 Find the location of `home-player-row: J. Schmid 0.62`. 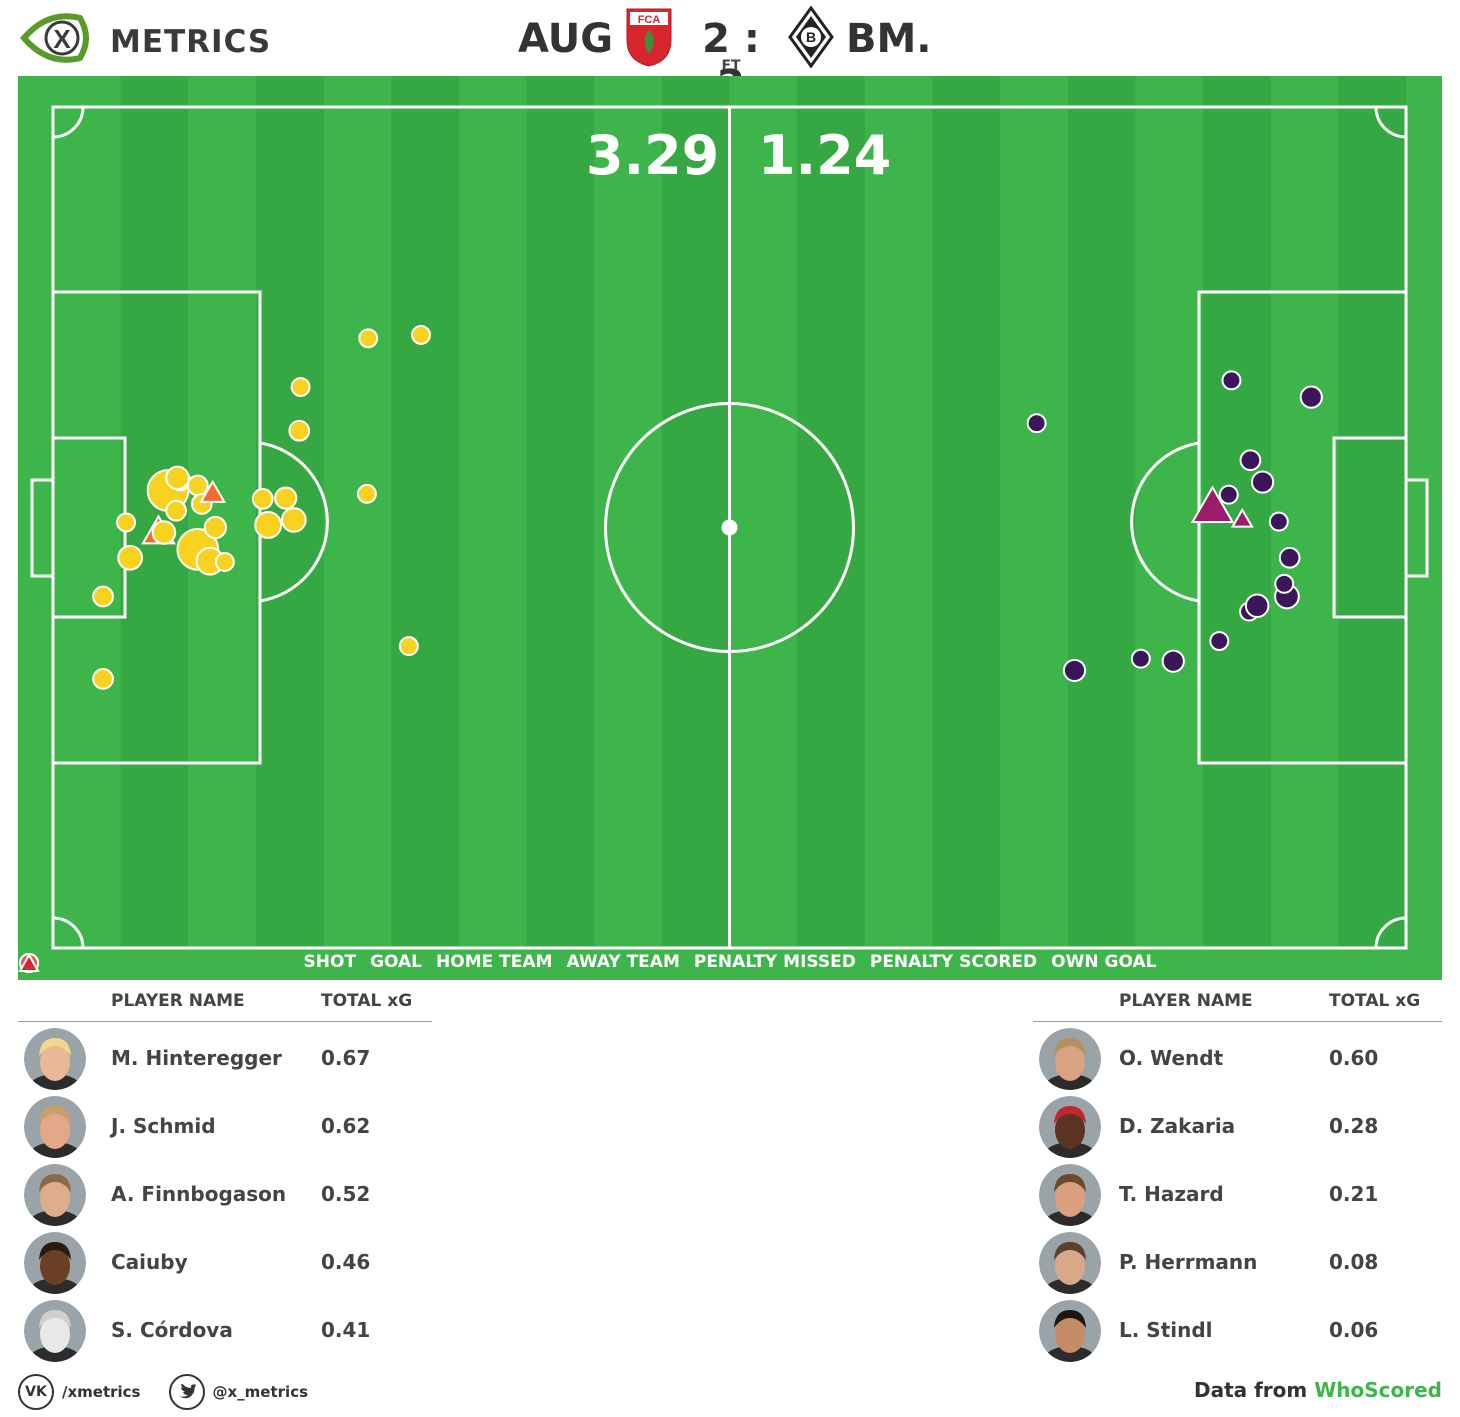

home-player-row: J. Schmid 0.62 is located at coordinates (225, 1124).